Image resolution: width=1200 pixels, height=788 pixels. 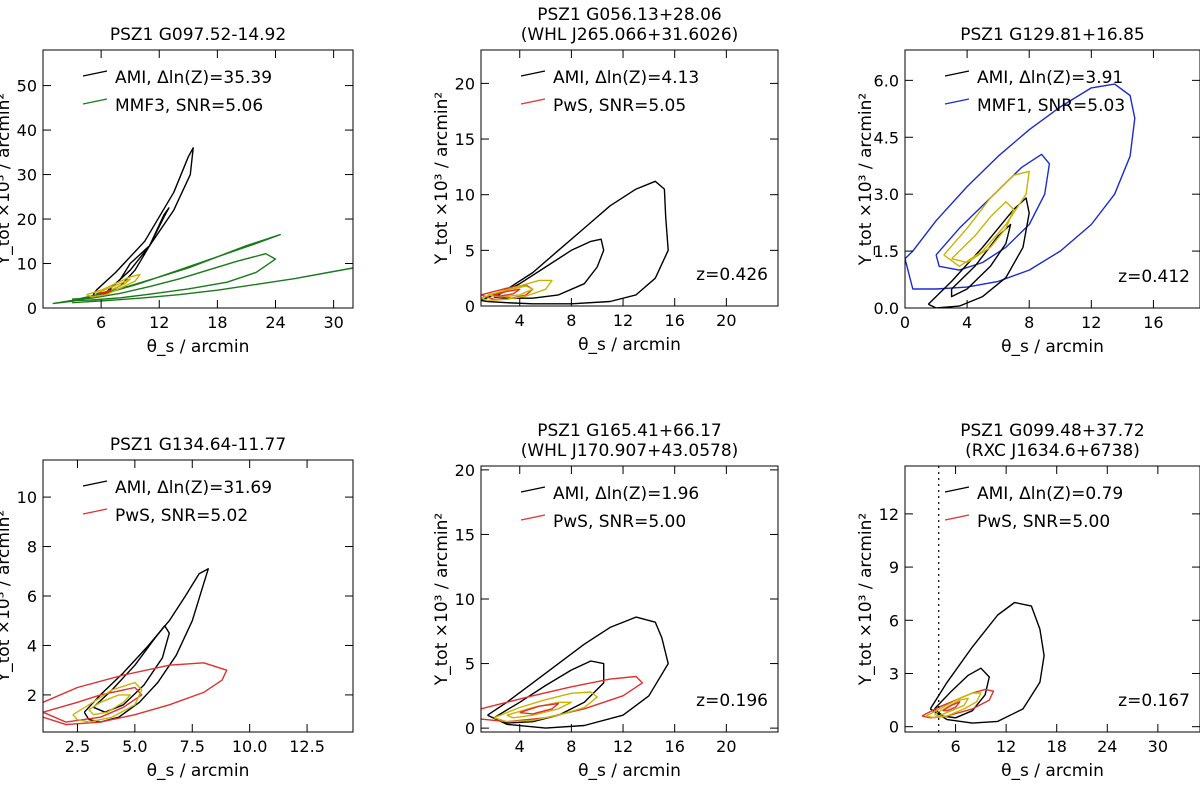 I want to click on contour-mmf1-95-, so click(x=1020, y=186).